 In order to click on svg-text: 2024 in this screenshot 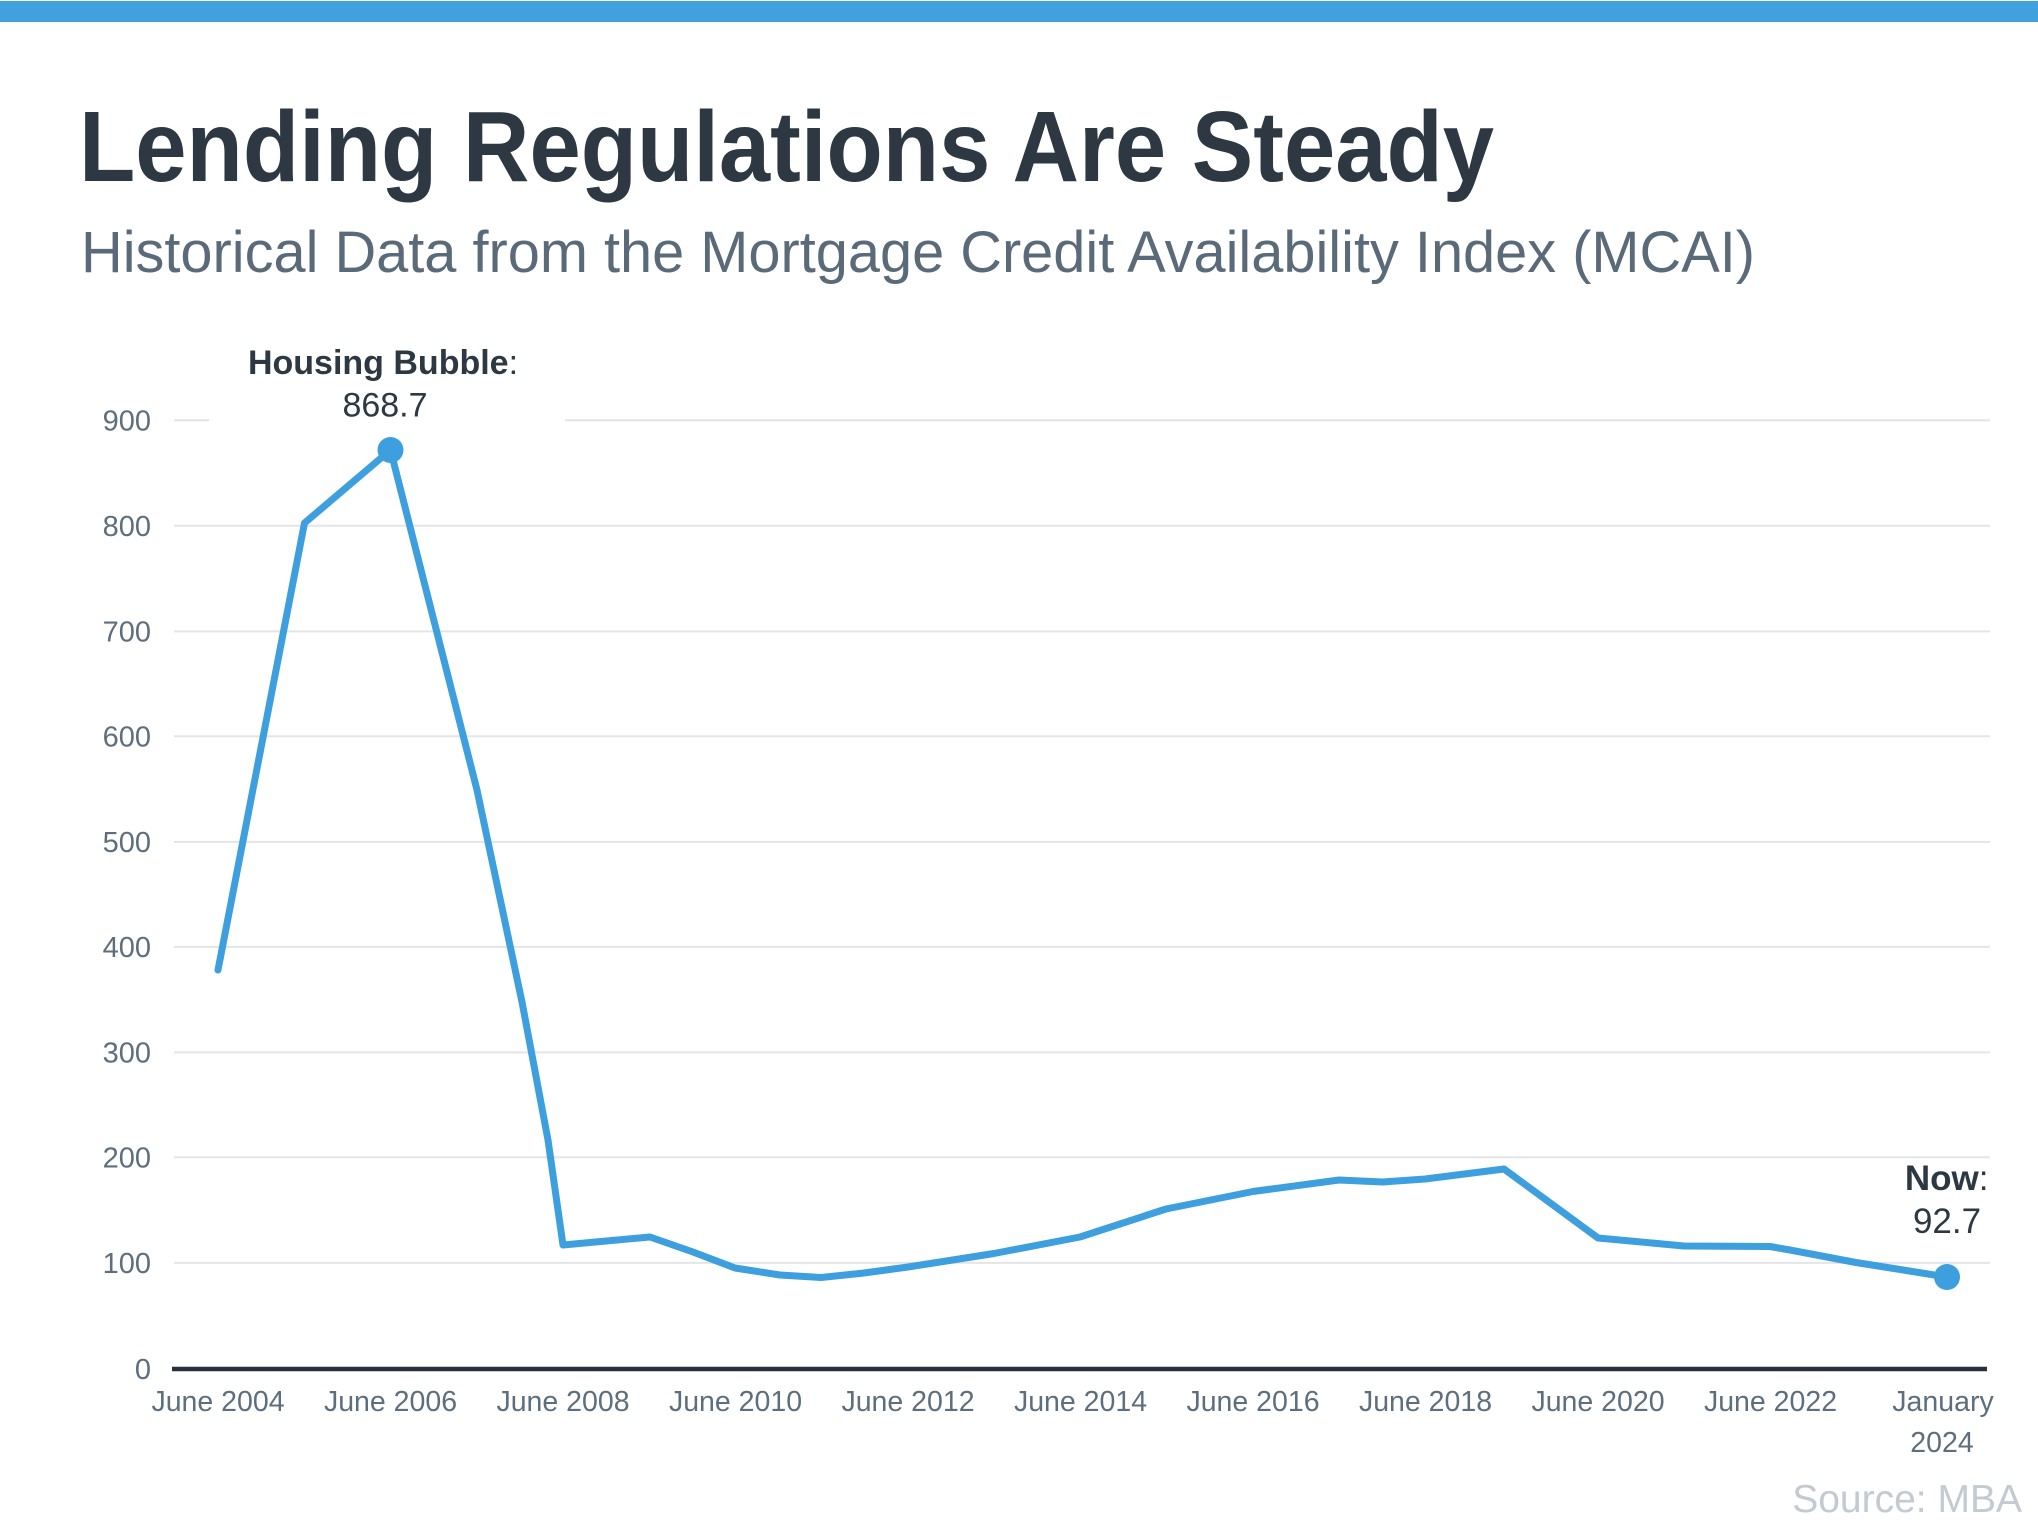, I will do `click(1942, 1443)`.